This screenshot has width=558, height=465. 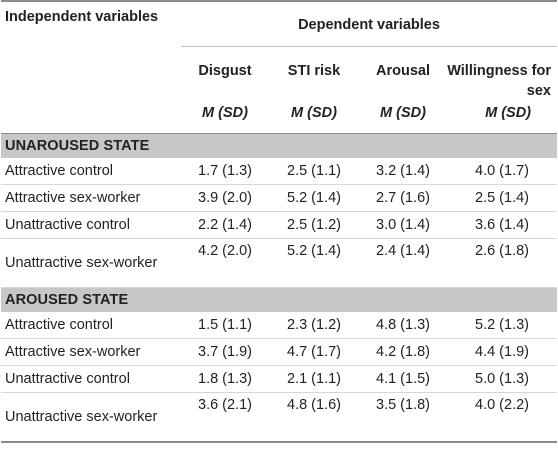 I want to click on stat-header-willingness: M (SD), so click(x=502, y=118).